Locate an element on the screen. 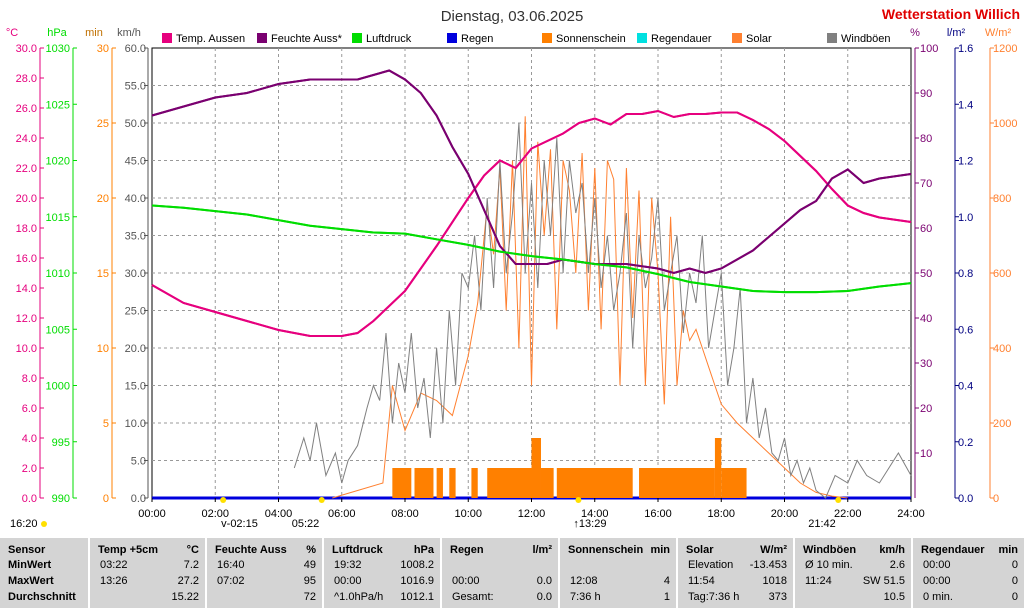  unit-label: % is located at coordinates (915, 33).